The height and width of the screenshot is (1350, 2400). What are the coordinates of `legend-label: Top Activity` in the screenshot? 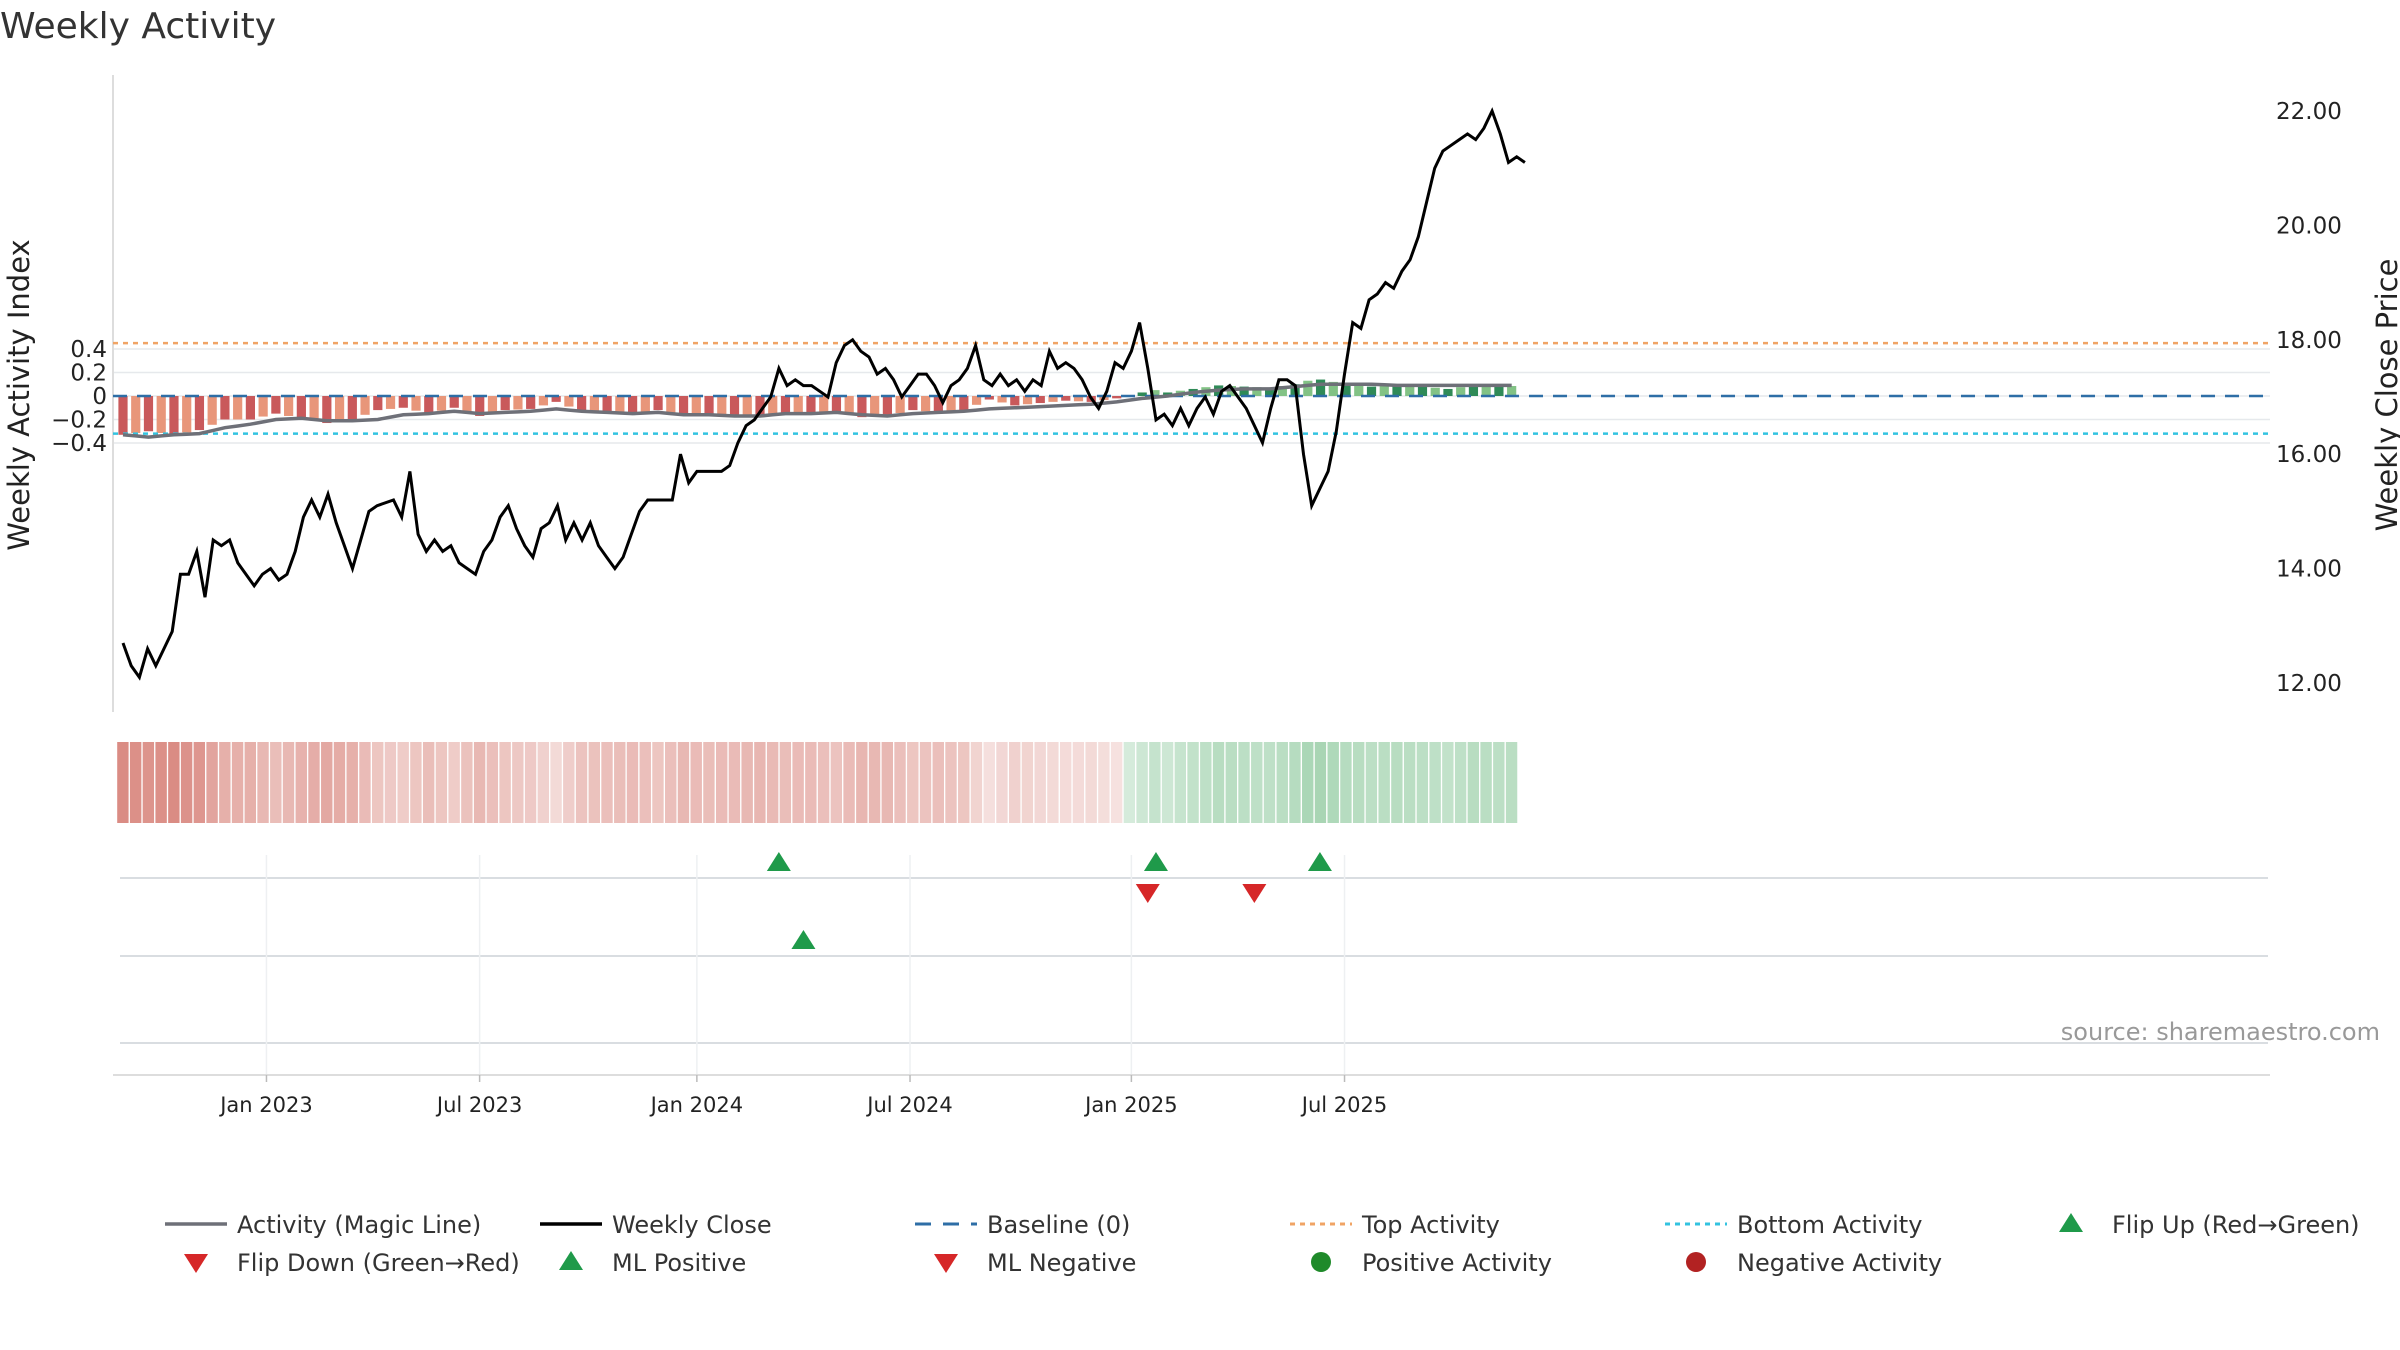 It's located at (1430, 1225).